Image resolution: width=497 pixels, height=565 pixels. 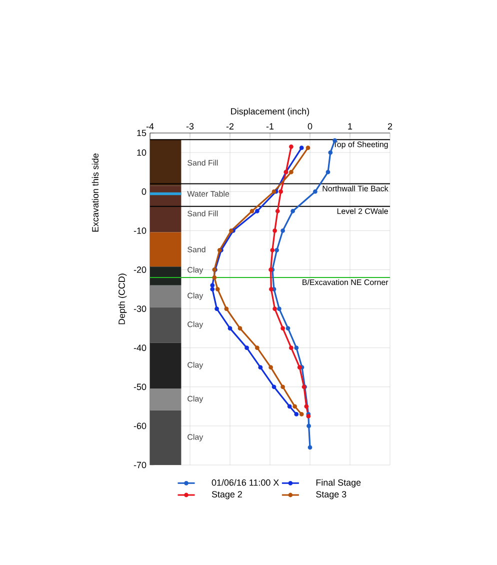 I want to click on legend-label: Stage 2, so click(x=227, y=495).